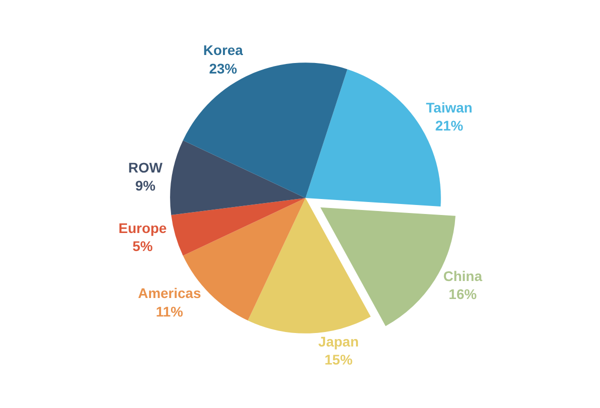  Describe the element at coordinates (339, 360) in the screenshot. I see `data-label: 15%` at that location.